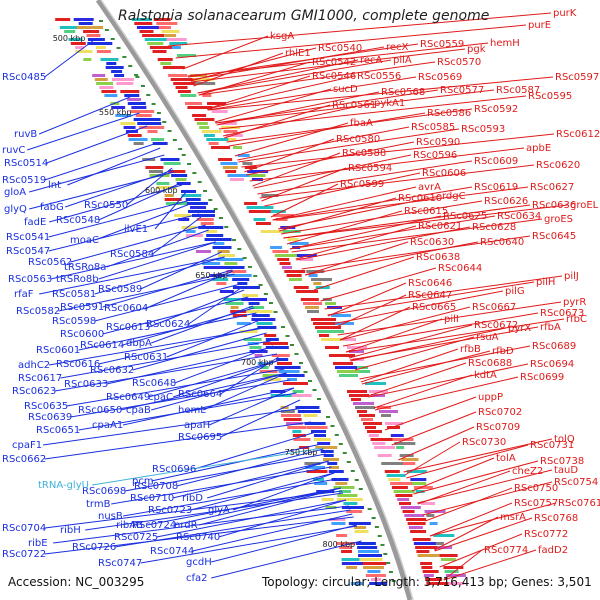 The image size is (600, 600). What do you see at coordinates (389, 103) in the screenshot?
I see `gene-label-pykA1: pykA1` at bounding box center [389, 103].